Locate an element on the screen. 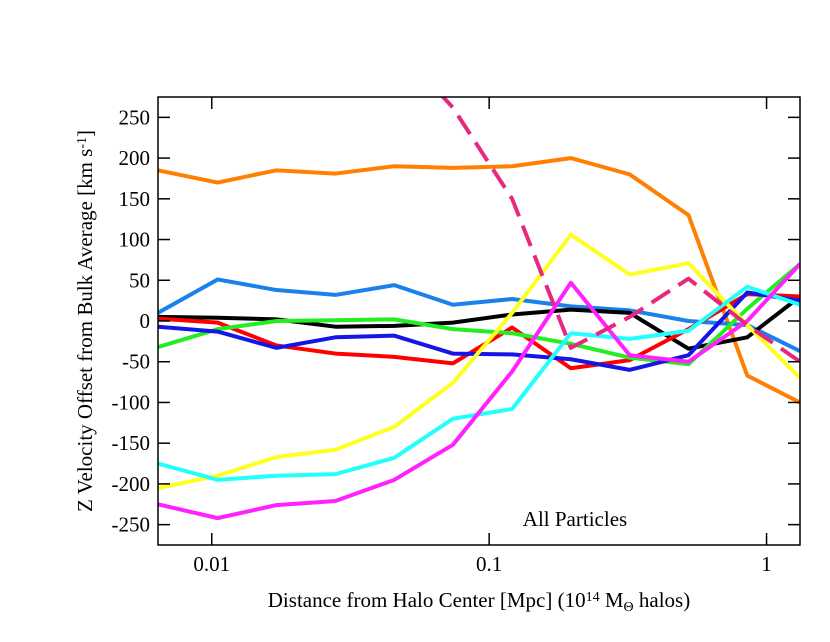 The height and width of the screenshot is (642, 830). y-tick-label: -100 is located at coordinates (131, 402).